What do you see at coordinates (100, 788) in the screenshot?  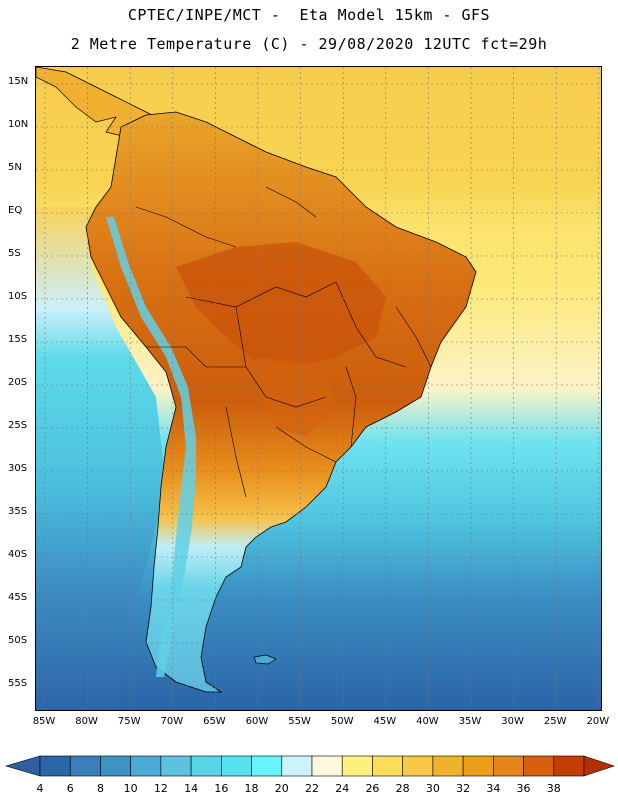 I see `colorbar-tick-label: 8` at bounding box center [100, 788].